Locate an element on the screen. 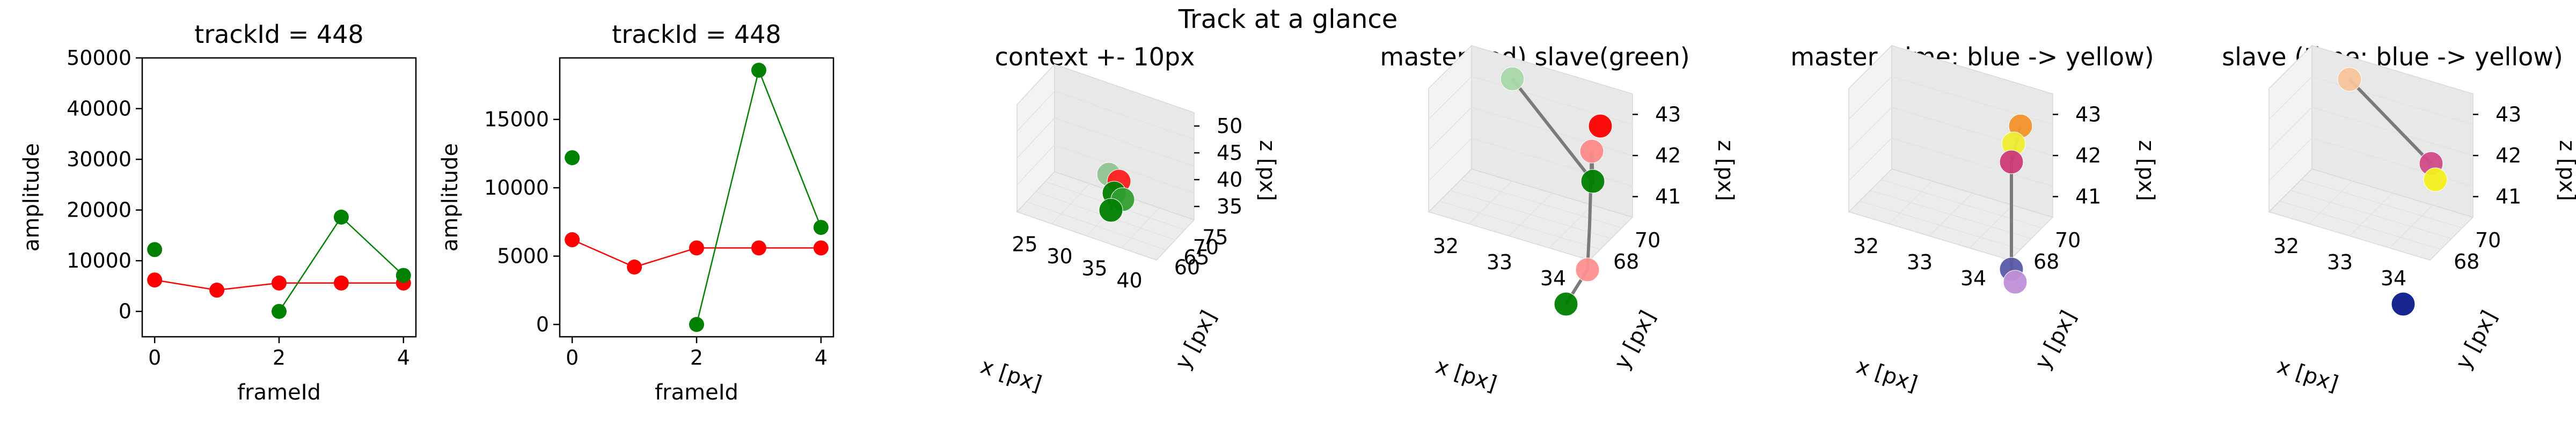 This screenshot has width=2576, height=429. y-tick-label: 60 is located at coordinates (1187, 267).